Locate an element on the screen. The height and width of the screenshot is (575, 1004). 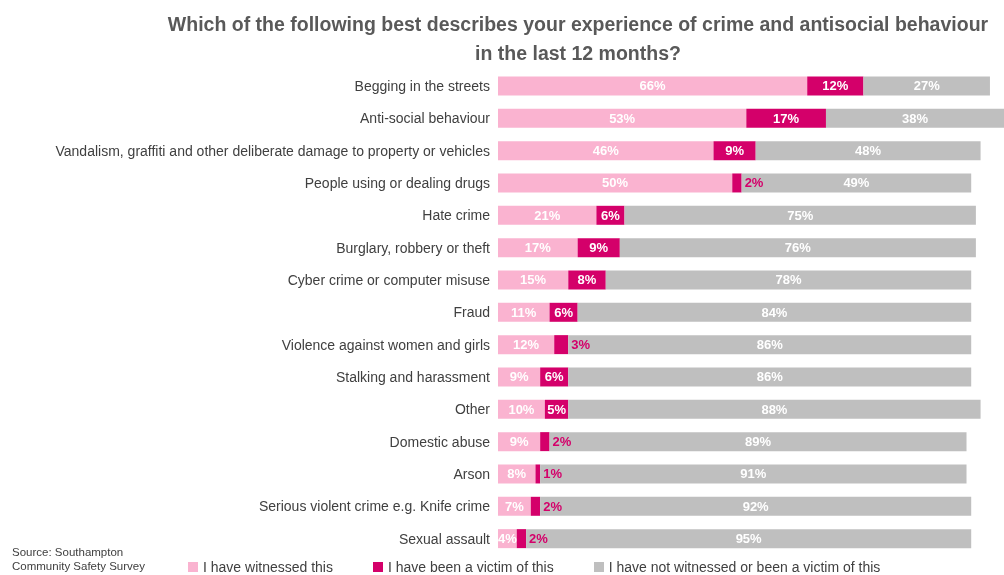
chart-title: Which of the following best describes your experience of crime and antisocial behaviour in the last 12 months? is located at coordinates (578, 39).